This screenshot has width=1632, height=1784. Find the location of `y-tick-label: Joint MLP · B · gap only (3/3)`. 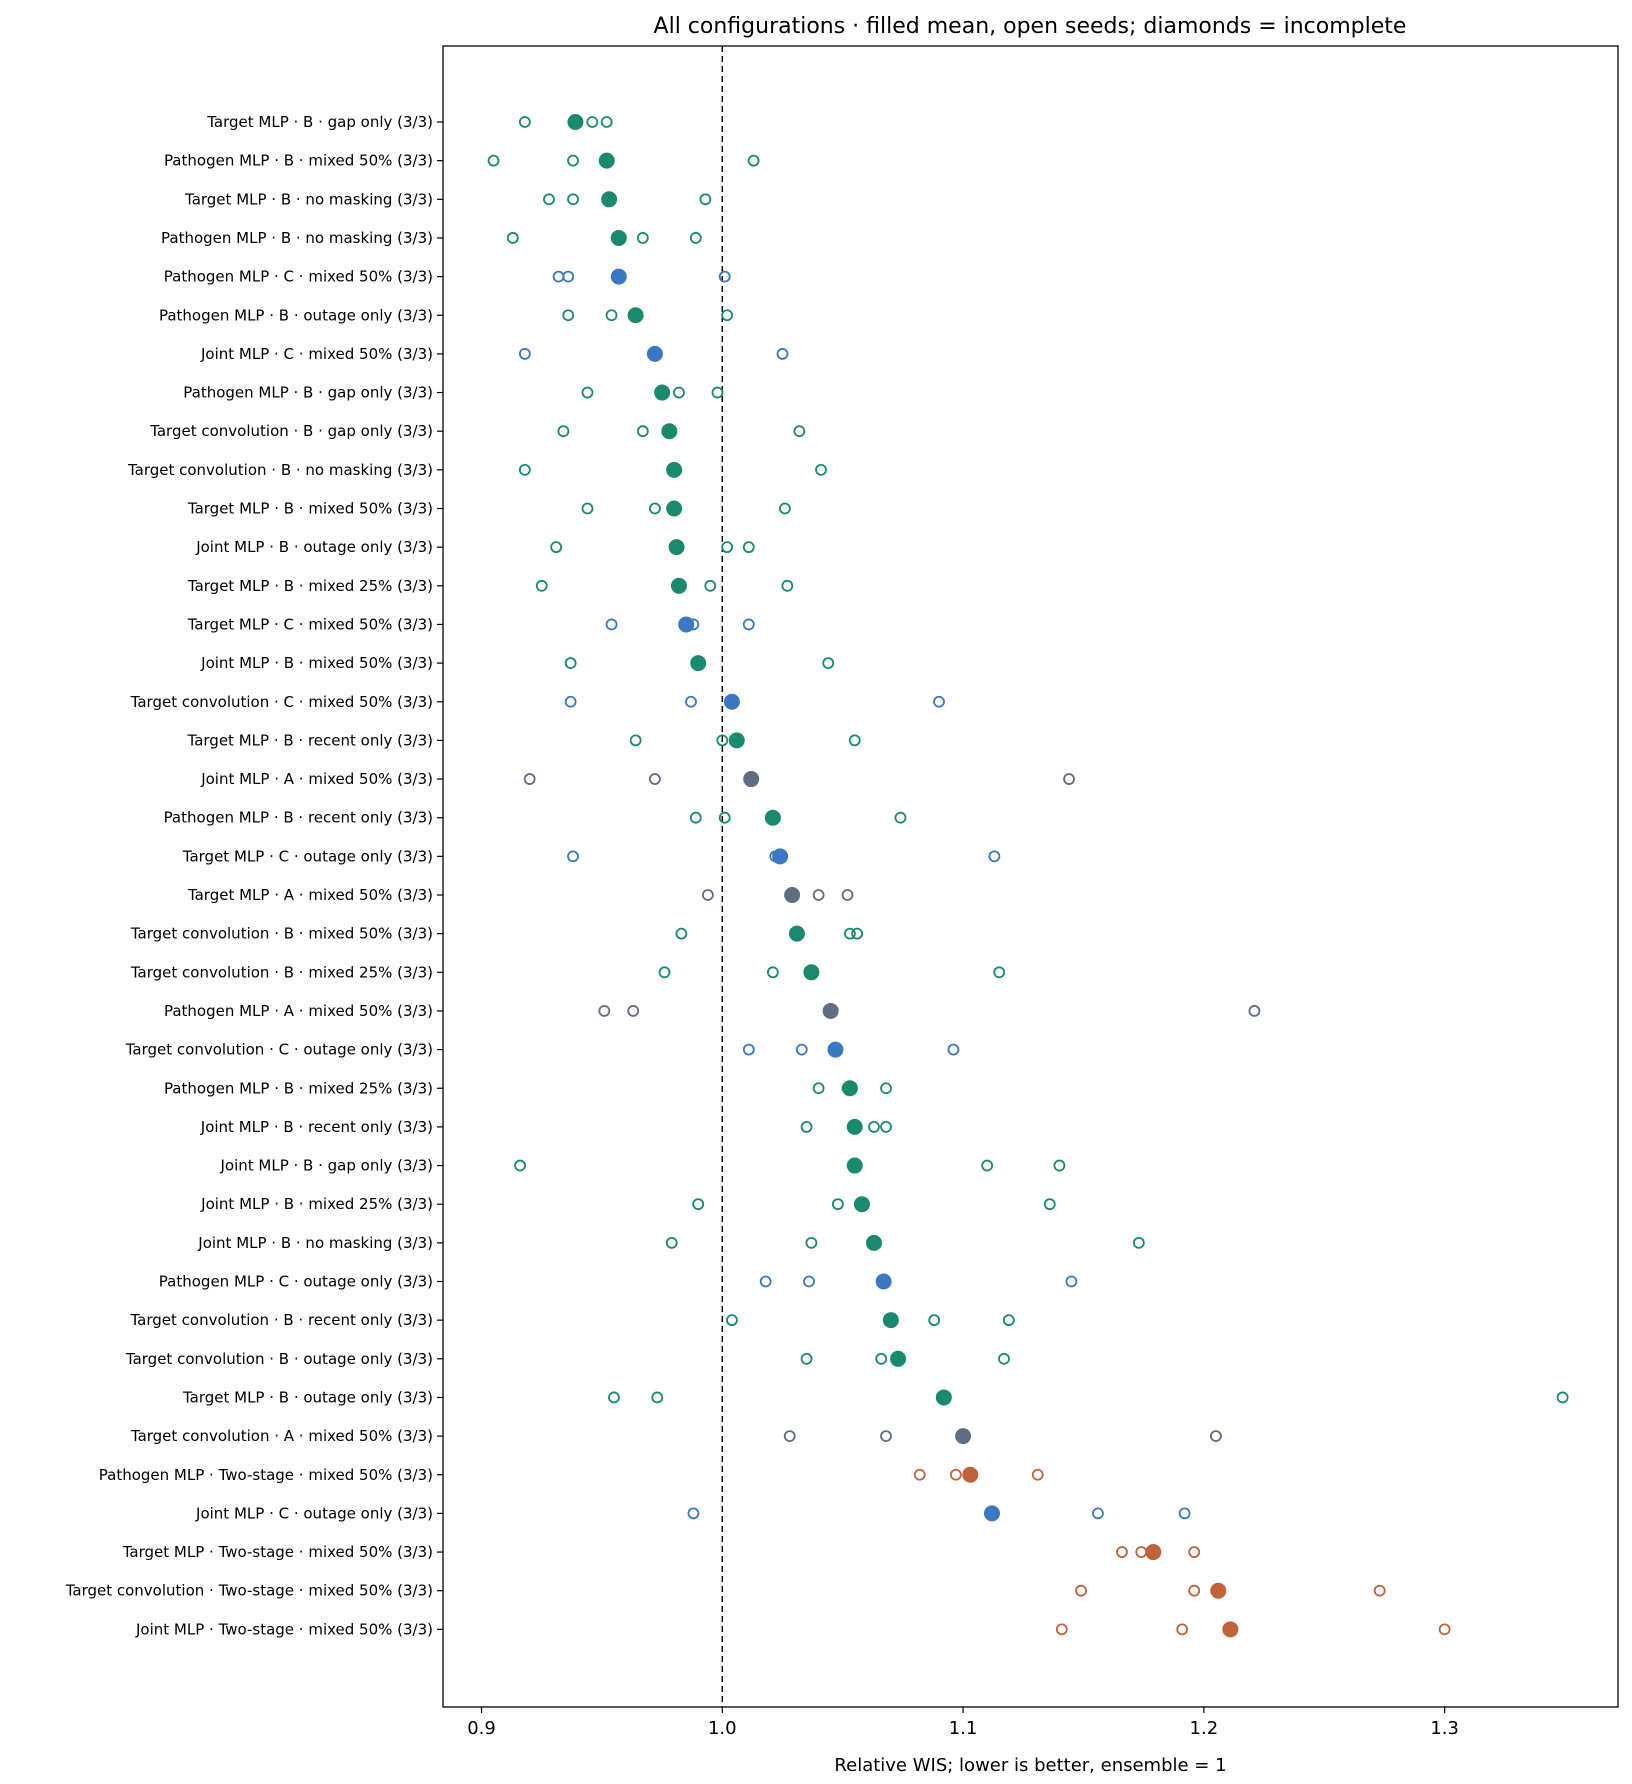

y-tick-label: Joint MLP · B · gap only (3/3) is located at coordinates (326, 1166).